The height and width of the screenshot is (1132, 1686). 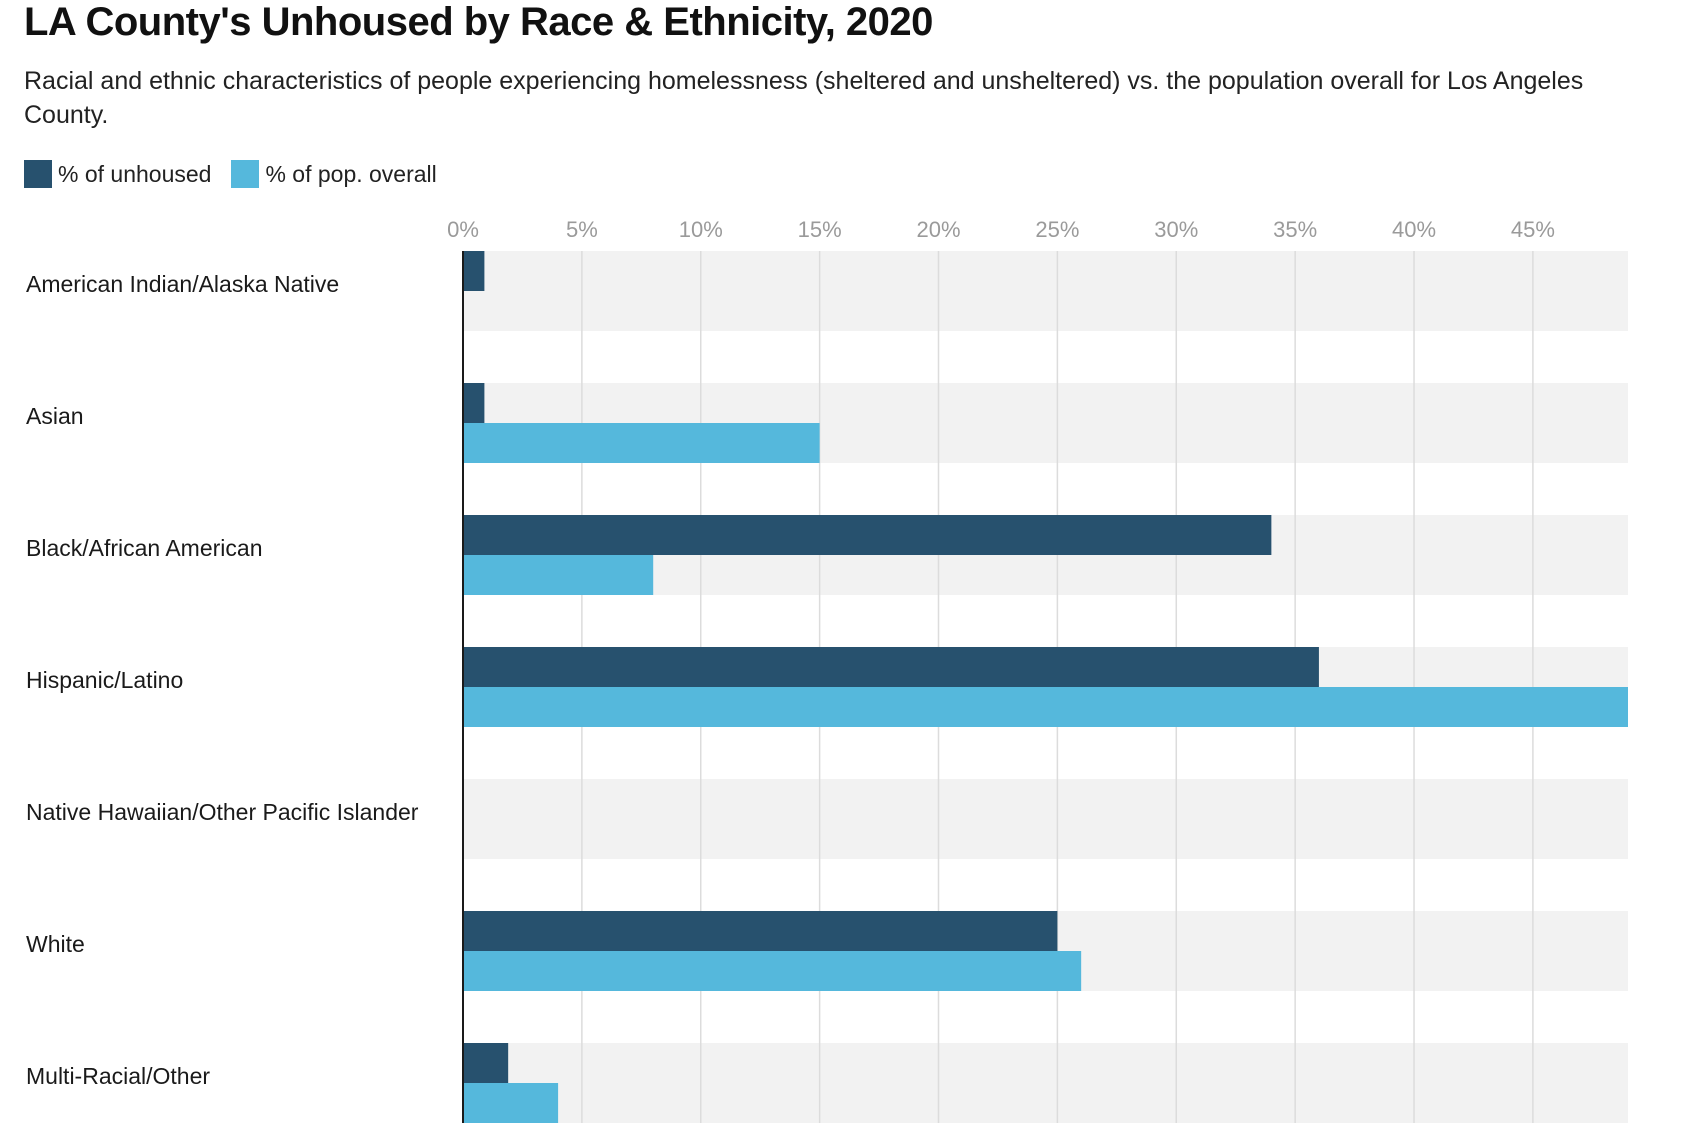 I want to click on x-tick-label: 40%, so click(x=1414, y=229).